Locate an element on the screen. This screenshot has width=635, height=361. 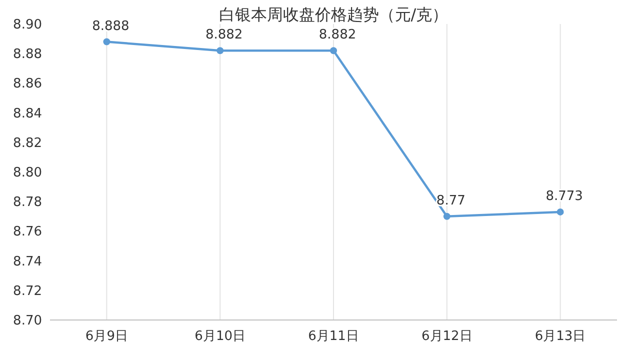
data-label: 8.888 is located at coordinates (111, 26).